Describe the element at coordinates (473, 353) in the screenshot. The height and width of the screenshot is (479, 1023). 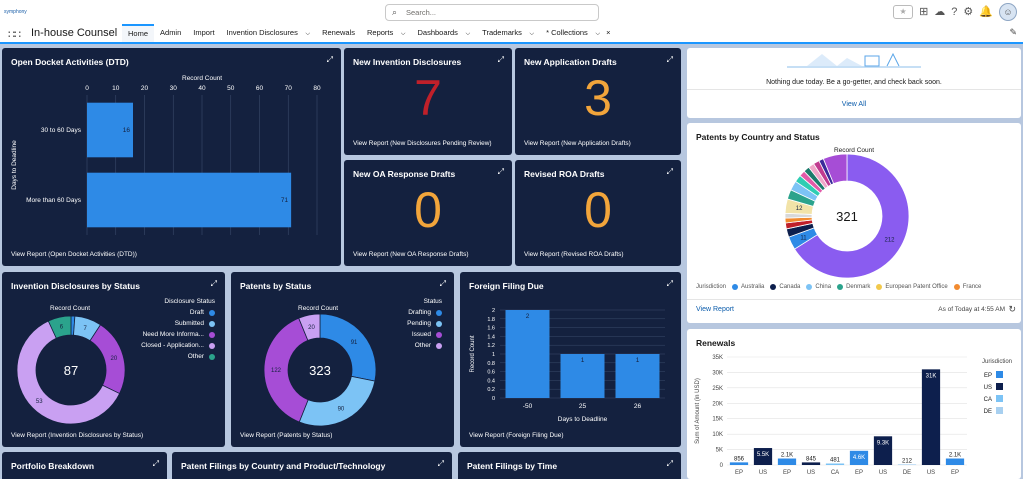
I see `y-axis-title: Record Count` at that location.